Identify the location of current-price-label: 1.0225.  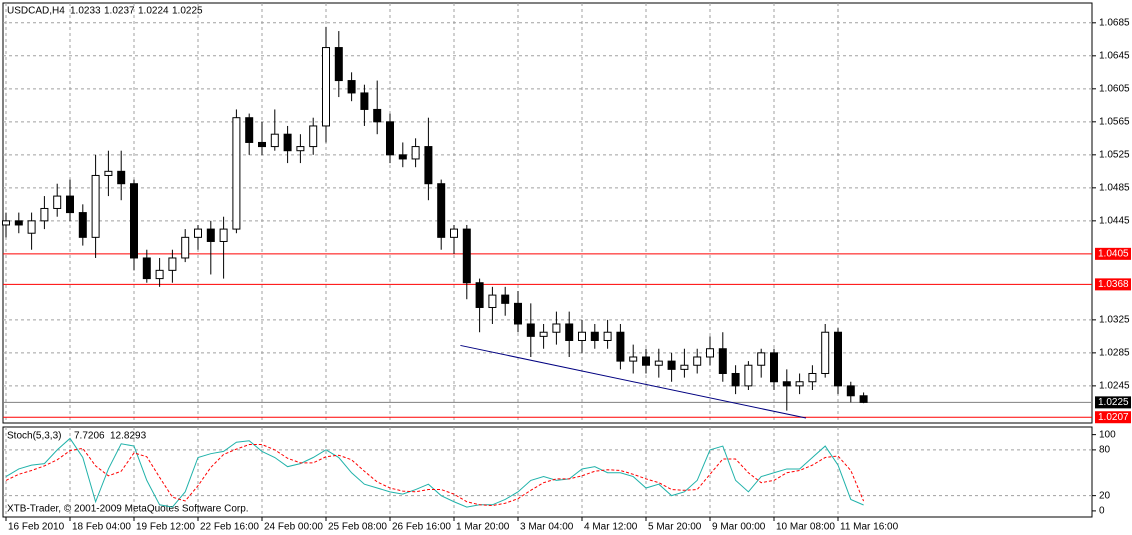
(1113, 402).